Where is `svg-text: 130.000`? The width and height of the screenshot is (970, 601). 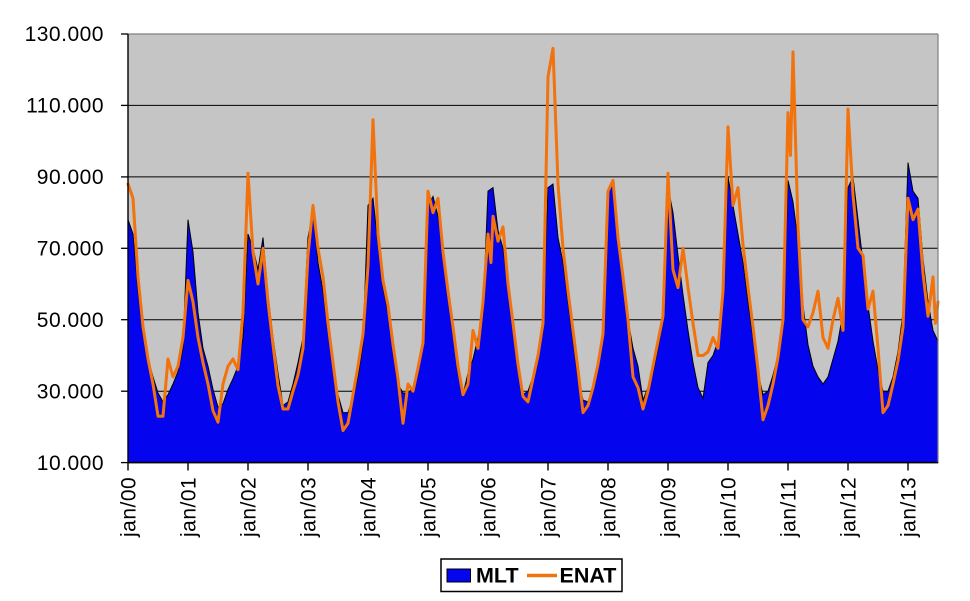
svg-text: 130.000 is located at coordinates (64, 34).